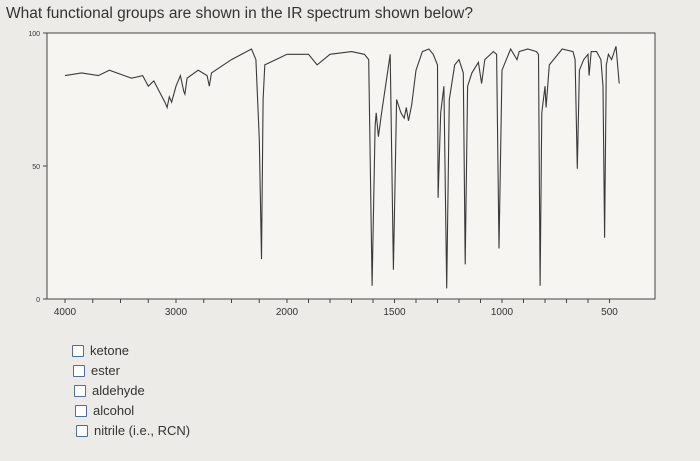 The width and height of the screenshot is (700, 461). I want to click on x-axis: 4000 3000 2000 1500 1000 500, so click(336, 308).